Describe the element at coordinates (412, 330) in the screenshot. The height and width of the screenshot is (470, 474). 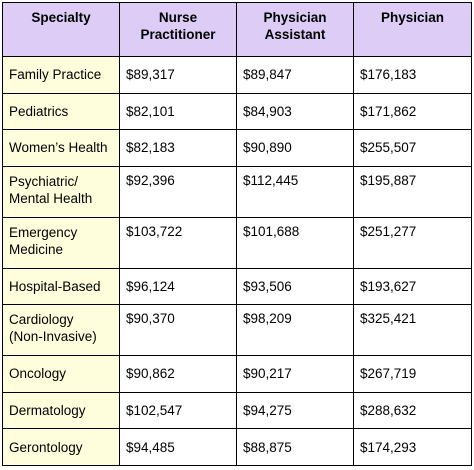
I see `physician-salary-cell: $325,421` at that location.